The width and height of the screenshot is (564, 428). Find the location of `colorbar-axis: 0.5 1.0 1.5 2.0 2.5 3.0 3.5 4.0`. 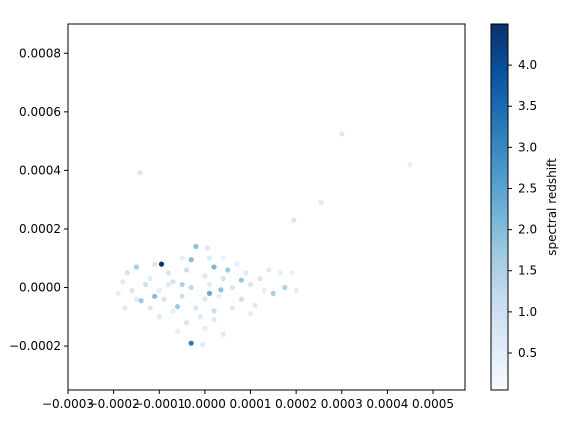

colorbar-axis: 0.5 1.0 1.5 2.0 2.5 3.0 3.5 4.0 is located at coordinates (522, 209).